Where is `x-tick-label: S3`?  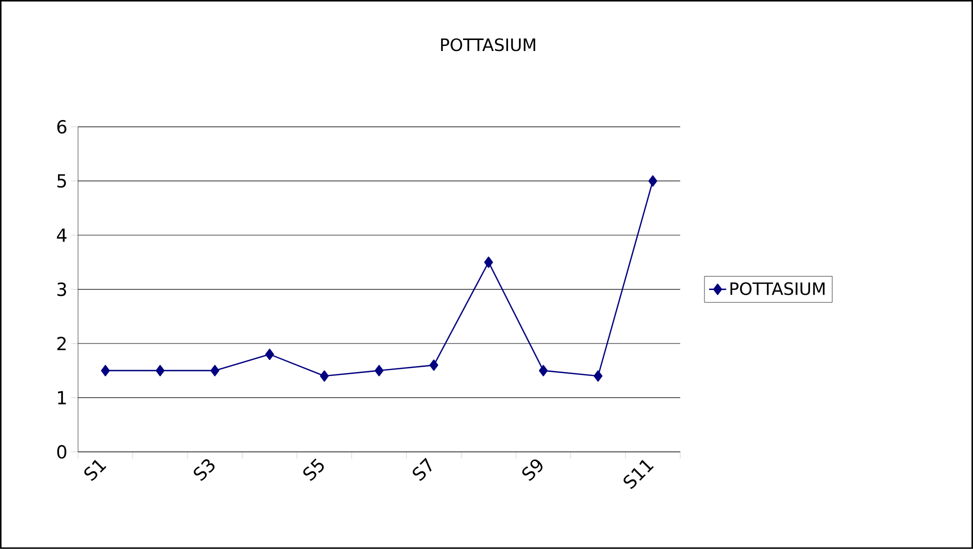
x-tick-label: S3 is located at coordinates (204, 470).